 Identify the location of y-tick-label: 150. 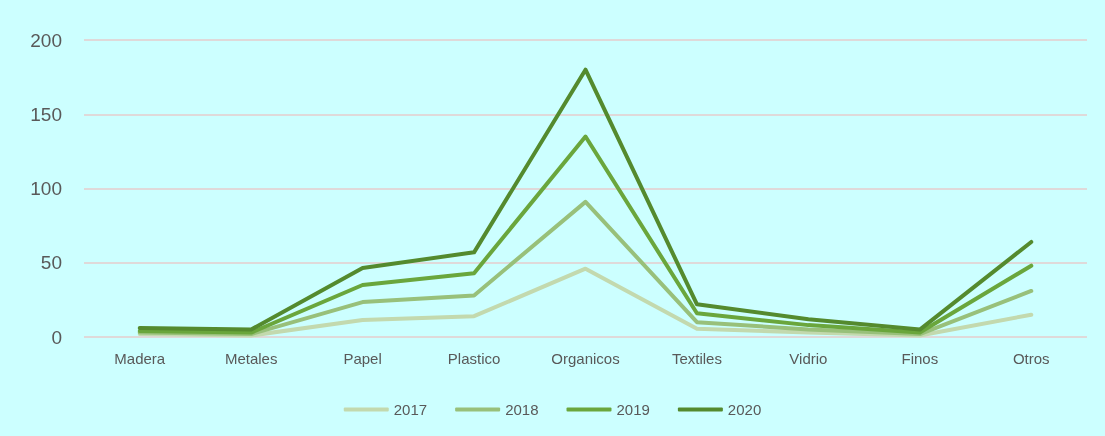
(46, 114).